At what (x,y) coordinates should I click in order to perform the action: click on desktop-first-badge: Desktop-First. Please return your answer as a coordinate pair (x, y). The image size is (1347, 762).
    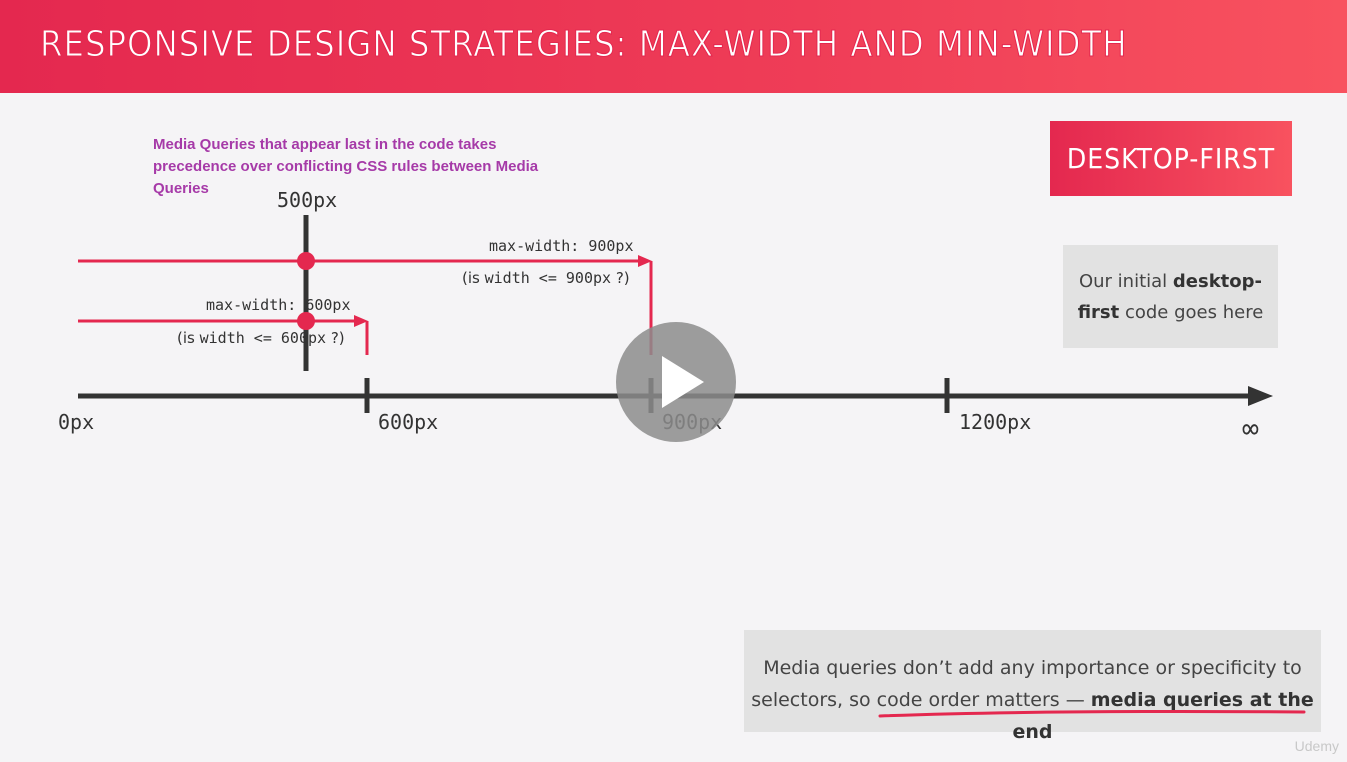
    Looking at the image, I should click on (1171, 158).